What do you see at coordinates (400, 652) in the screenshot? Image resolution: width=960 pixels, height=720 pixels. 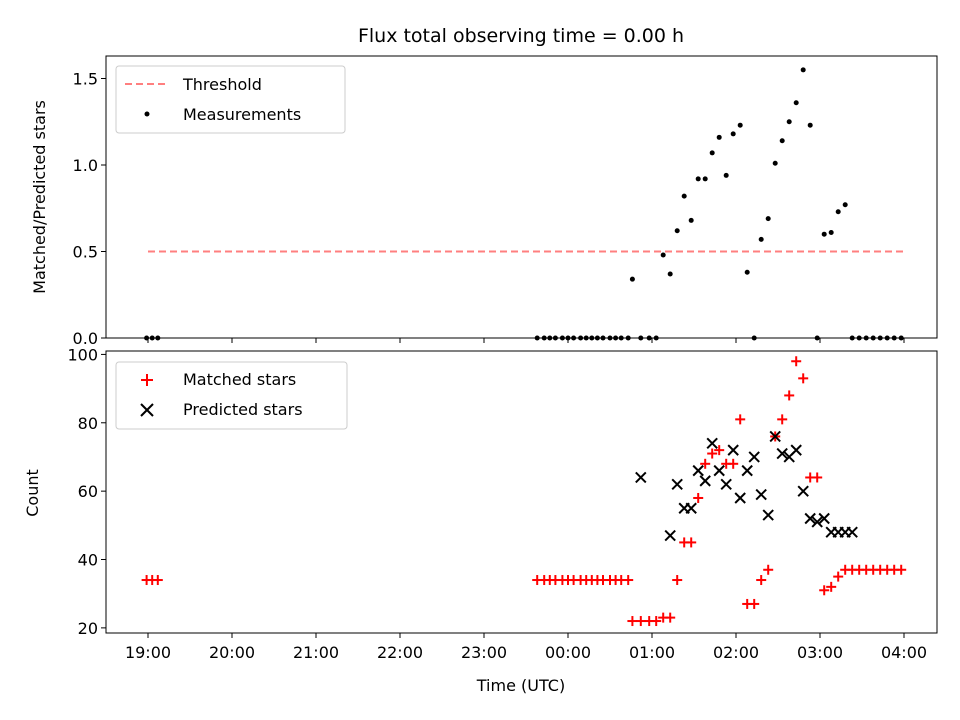 I see `bottom-x-tick-label: 22:00` at bounding box center [400, 652].